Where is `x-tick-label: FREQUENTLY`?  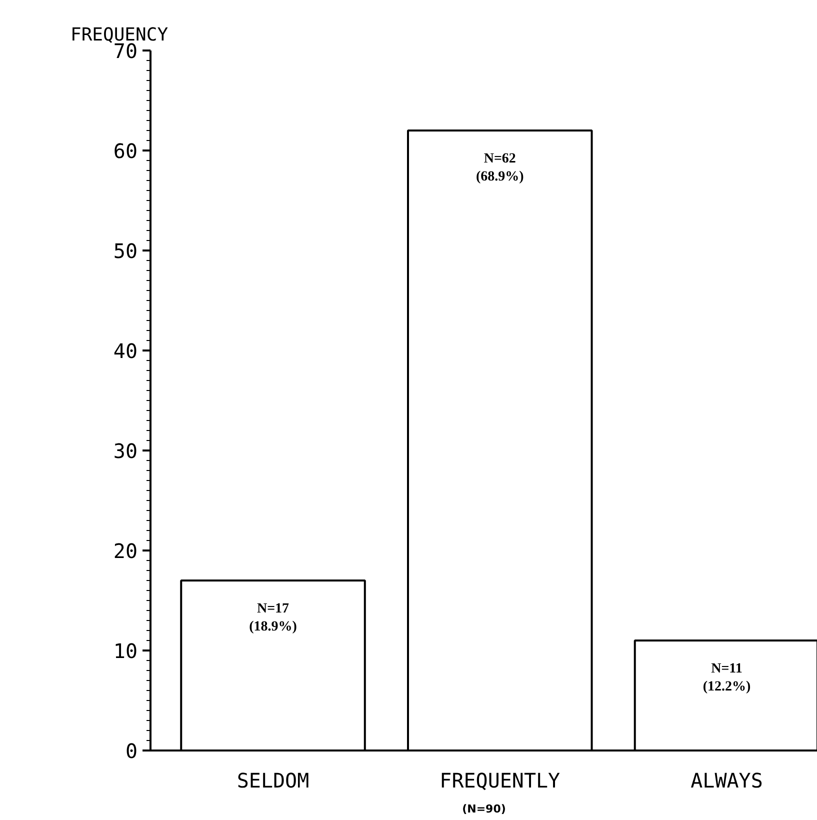
x-tick-label: FREQUENTLY is located at coordinates (500, 780).